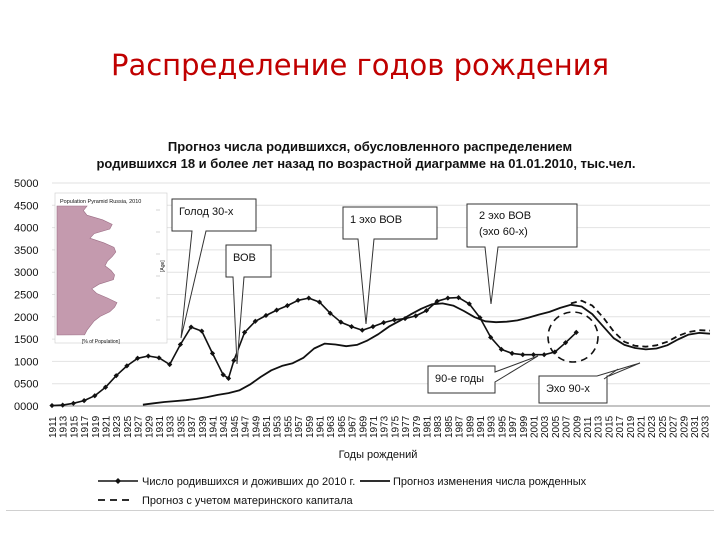 This screenshot has height=540, width=720. Describe the element at coordinates (117, 426) in the screenshot. I see `x-tick-label: 1923` at that location.